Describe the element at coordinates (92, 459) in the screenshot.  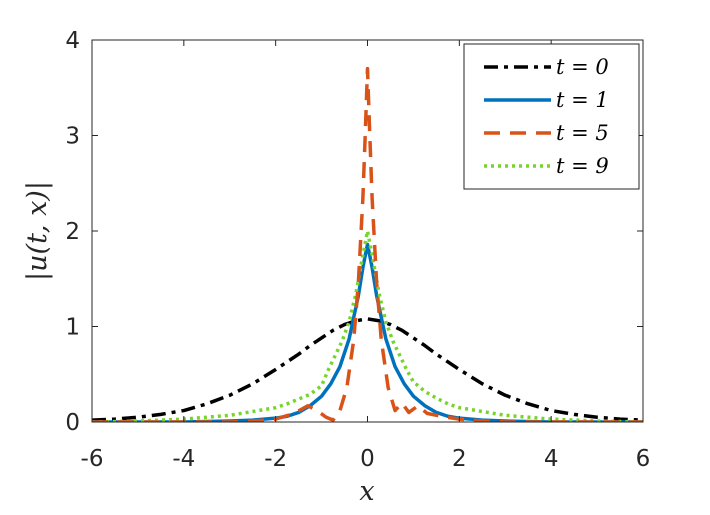
I see `x-tick-label: -6` at that location.